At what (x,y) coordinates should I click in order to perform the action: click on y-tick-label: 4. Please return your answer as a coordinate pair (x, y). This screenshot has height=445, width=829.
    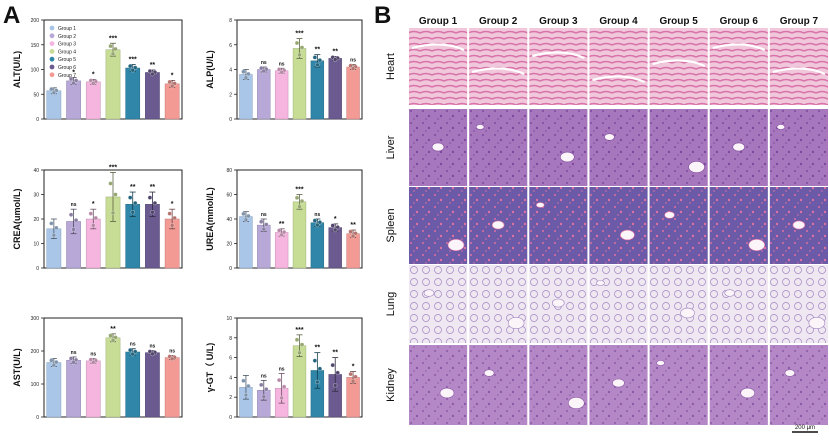
    Looking at the image, I should click on (230, 71).